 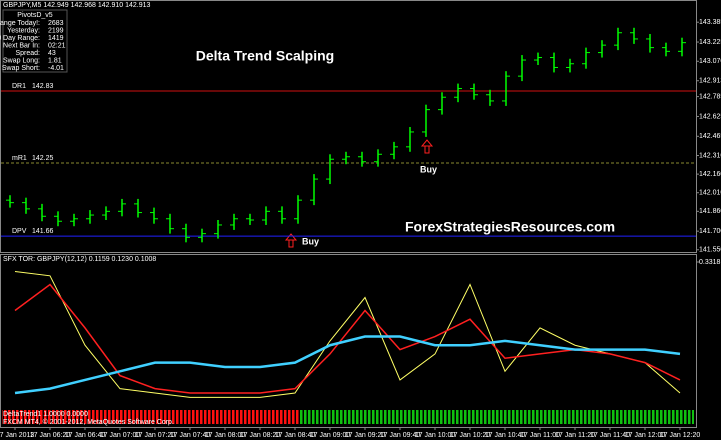 I want to click on strip-label: DeltaTrend1 1.0000 0.0000, so click(x=45, y=414).